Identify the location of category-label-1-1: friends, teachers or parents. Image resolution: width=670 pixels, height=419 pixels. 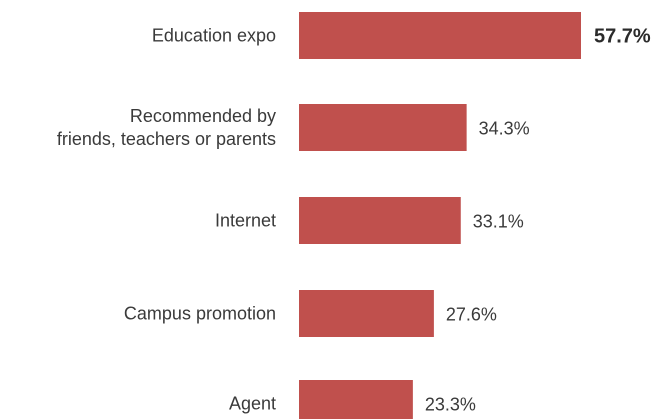
(166, 139).